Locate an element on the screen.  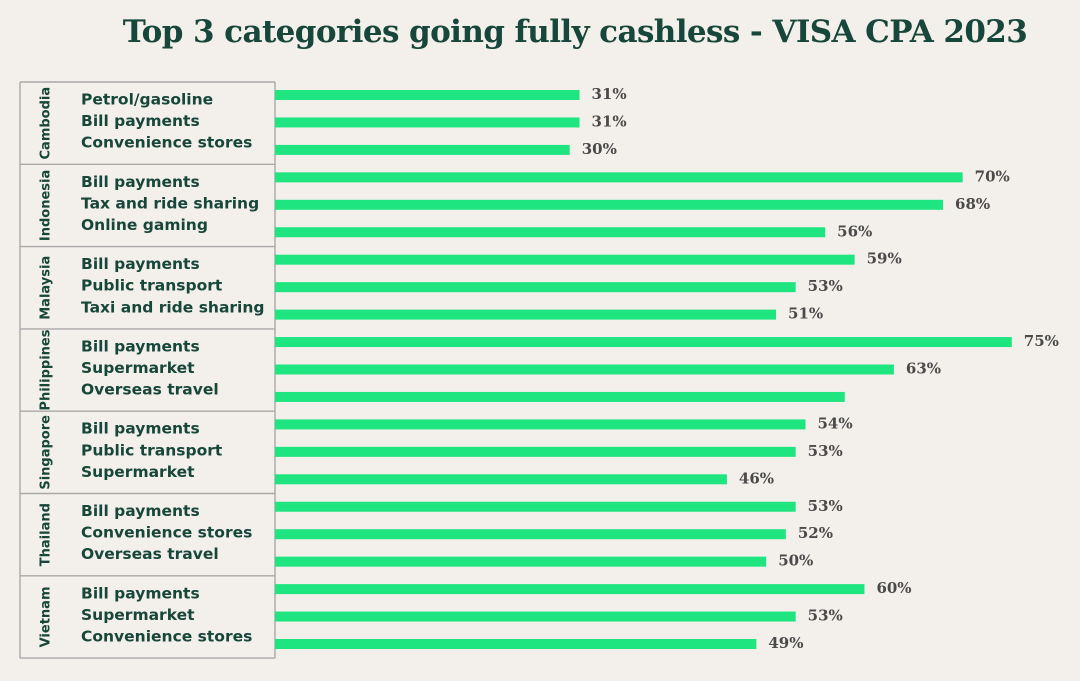
value-label: 52% is located at coordinates (815, 533).